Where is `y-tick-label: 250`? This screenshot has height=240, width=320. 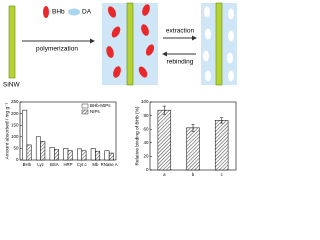 y-tick-label: 250 is located at coordinates (15, 101).